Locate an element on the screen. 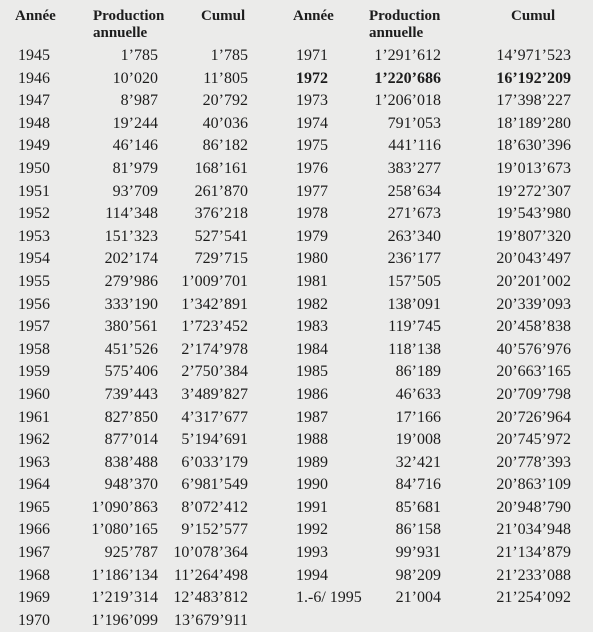  year-cell: 1956 is located at coordinates (34, 304).